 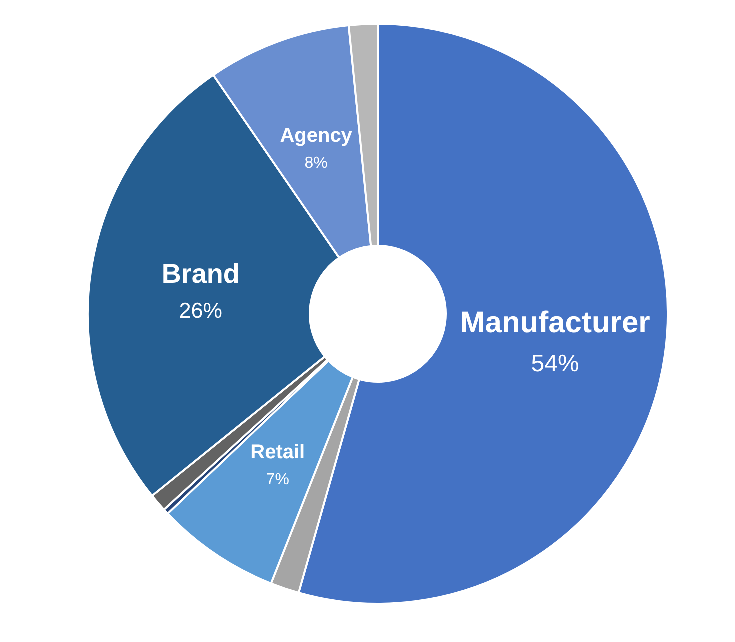 What do you see at coordinates (555, 323) in the screenshot?
I see `slice-label: Manufacturer` at bounding box center [555, 323].